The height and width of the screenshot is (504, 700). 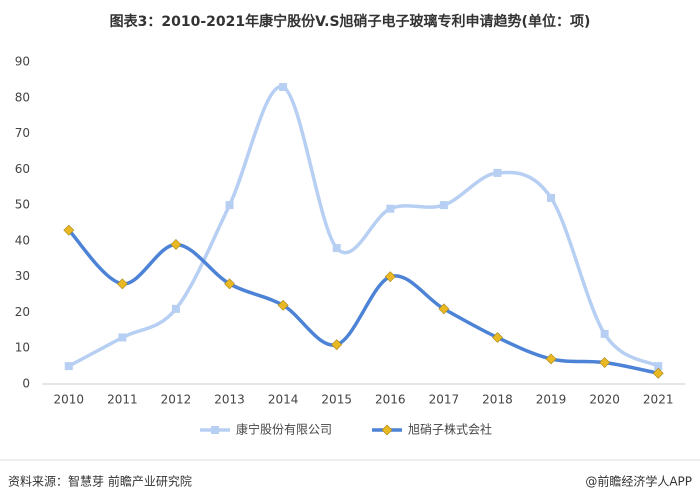 What do you see at coordinates (444, 400) in the screenshot?
I see `x-tick-label: 2017` at bounding box center [444, 400].